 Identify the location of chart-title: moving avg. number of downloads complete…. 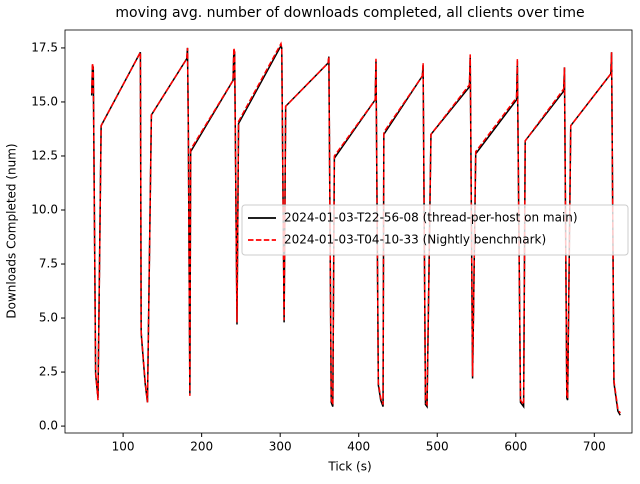
(349, 13).